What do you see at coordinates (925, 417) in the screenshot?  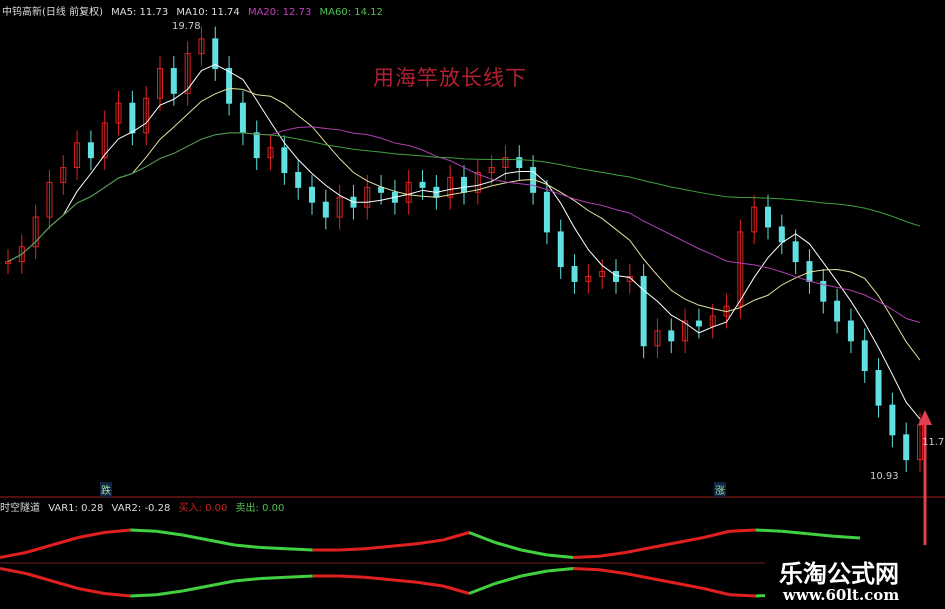 I see `arrow-head-icon` at bounding box center [925, 417].